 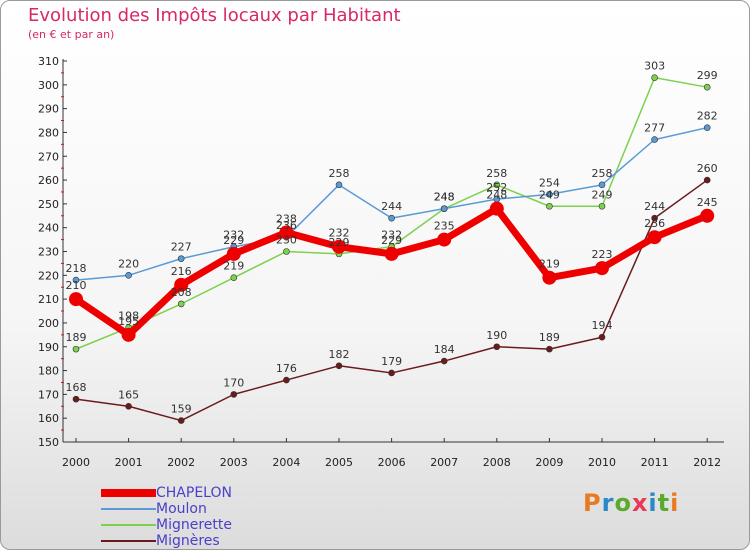 What do you see at coordinates (233, 235) in the screenshot?
I see `data-label-moulon: 232` at bounding box center [233, 235].